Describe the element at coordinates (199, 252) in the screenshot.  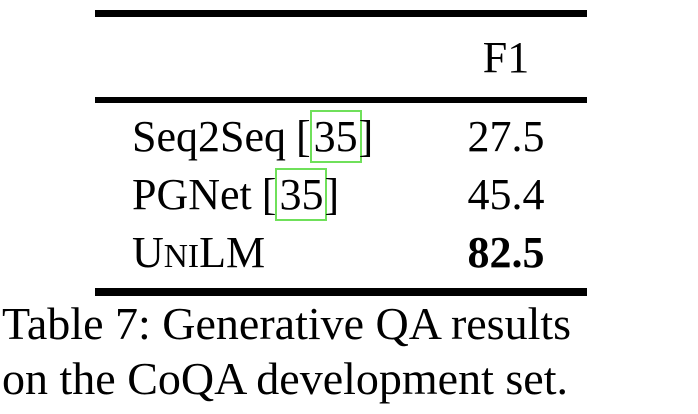
I see `model-name: UNILM` at that location.